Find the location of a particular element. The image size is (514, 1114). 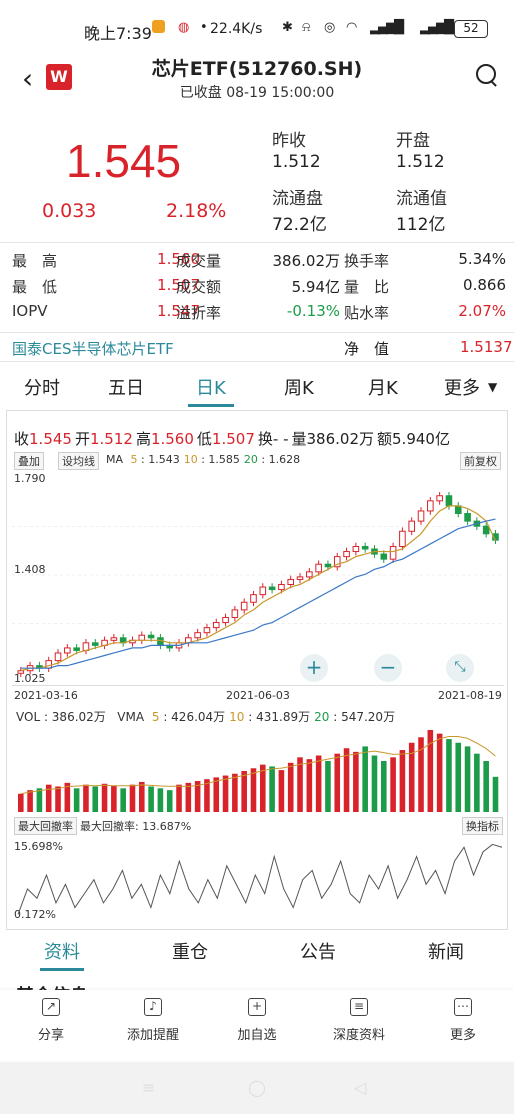

tab-period: 日K is located at coordinates (211, 390).